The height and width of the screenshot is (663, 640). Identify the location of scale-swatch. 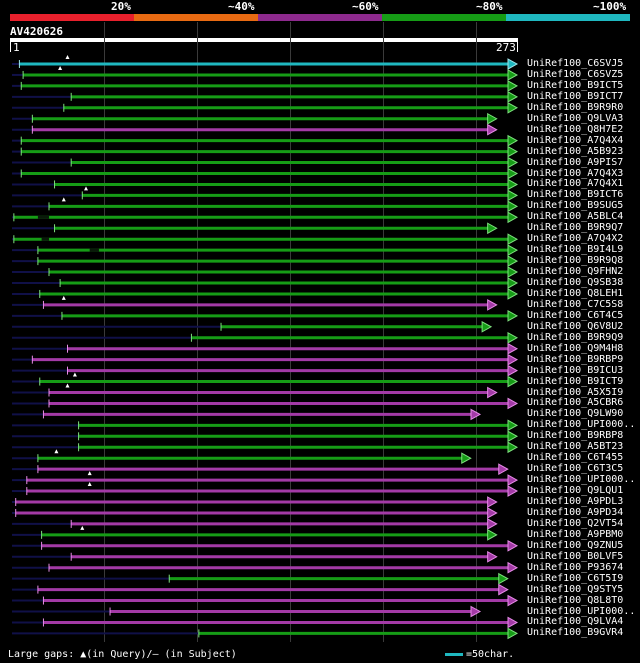
(454, 654).